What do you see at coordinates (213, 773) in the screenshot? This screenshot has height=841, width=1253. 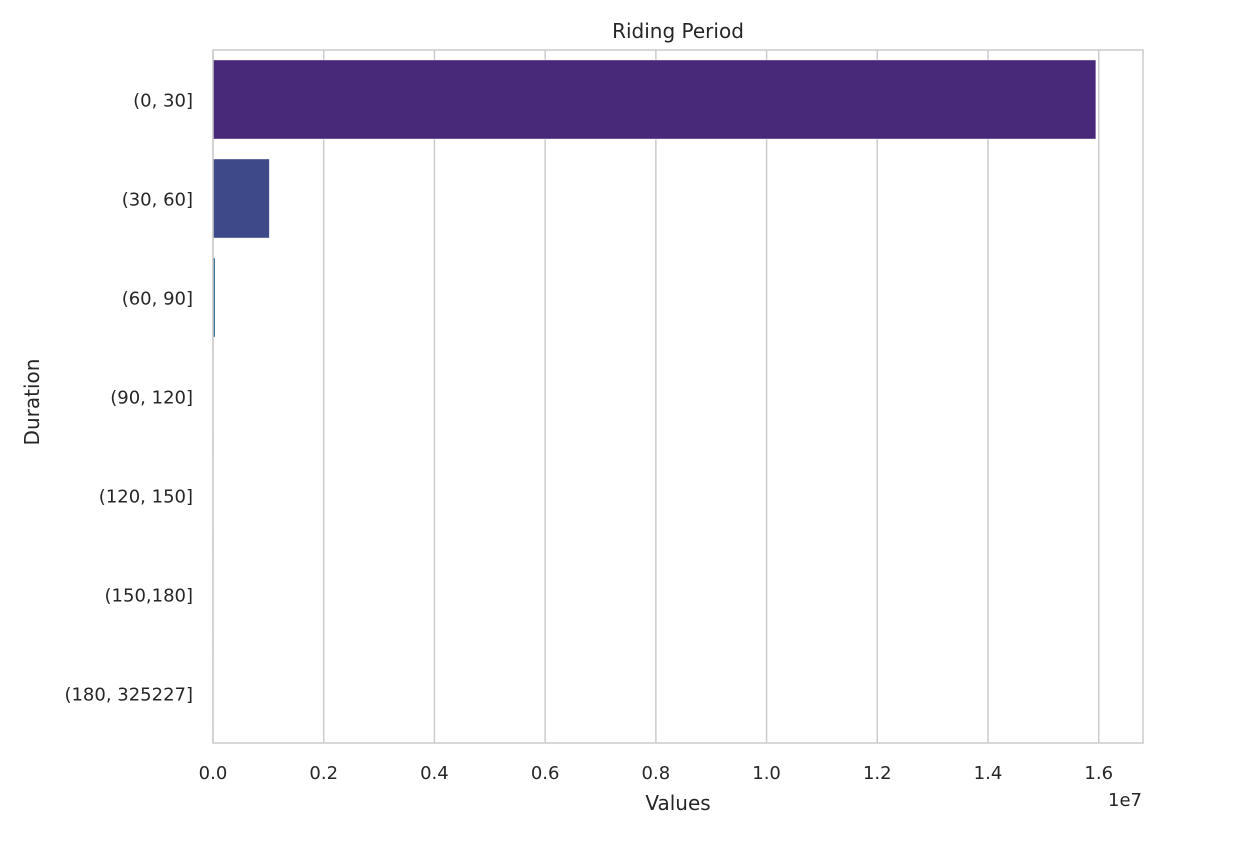 I see `x-tick-label: 0.0` at bounding box center [213, 773].